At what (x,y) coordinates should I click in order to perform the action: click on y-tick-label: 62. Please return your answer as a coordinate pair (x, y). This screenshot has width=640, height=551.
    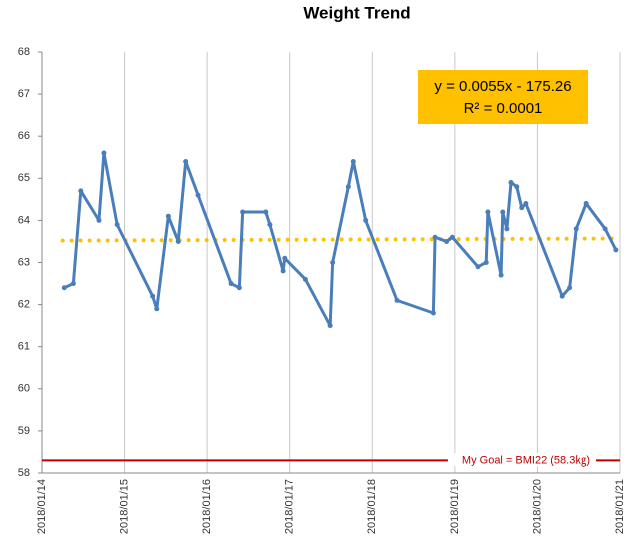
    Looking at the image, I should click on (24, 305).